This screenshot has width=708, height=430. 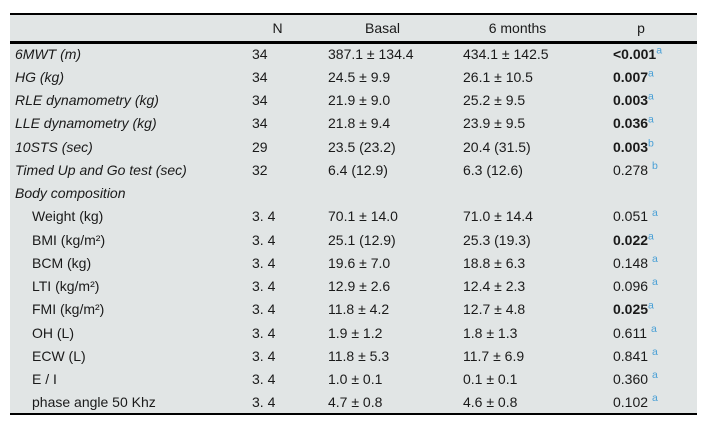 What do you see at coordinates (641, 193) in the screenshot?
I see `row-p-cell` at bounding box center [641, 193].